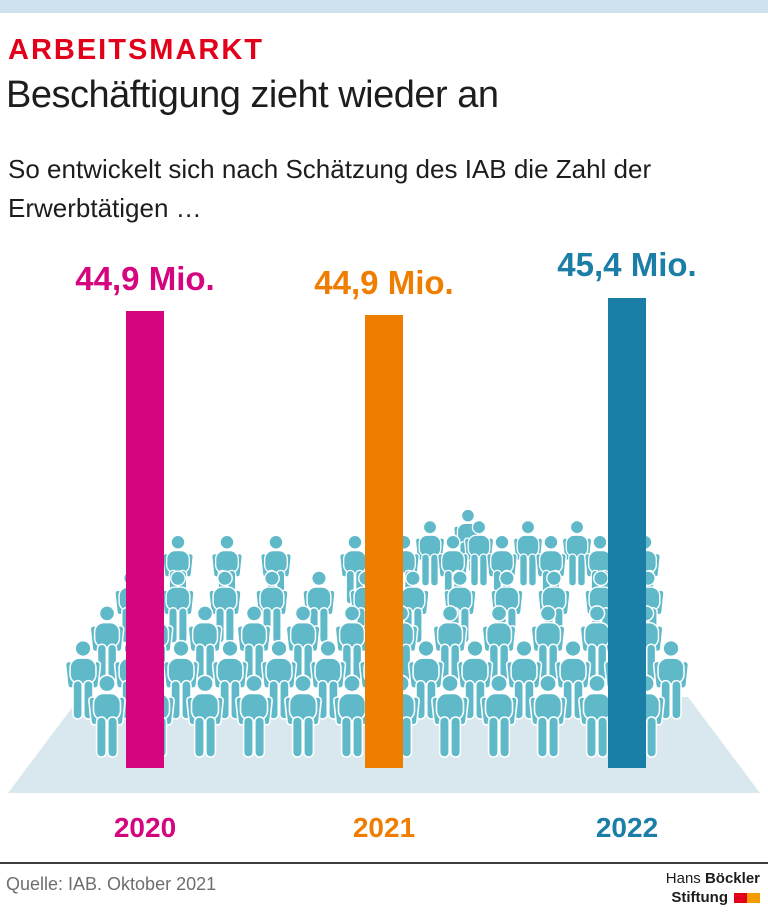 The image size is (768, 917). I want to click on value-label-2020: 44,9 Mio., so click(145, 278).